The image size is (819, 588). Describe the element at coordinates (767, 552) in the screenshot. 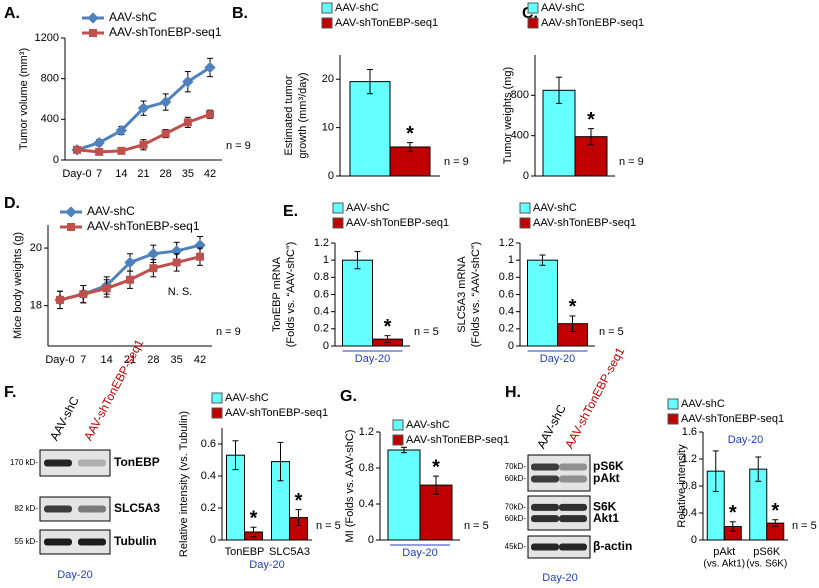

I see `x-tick-label: pS6K` at that location.